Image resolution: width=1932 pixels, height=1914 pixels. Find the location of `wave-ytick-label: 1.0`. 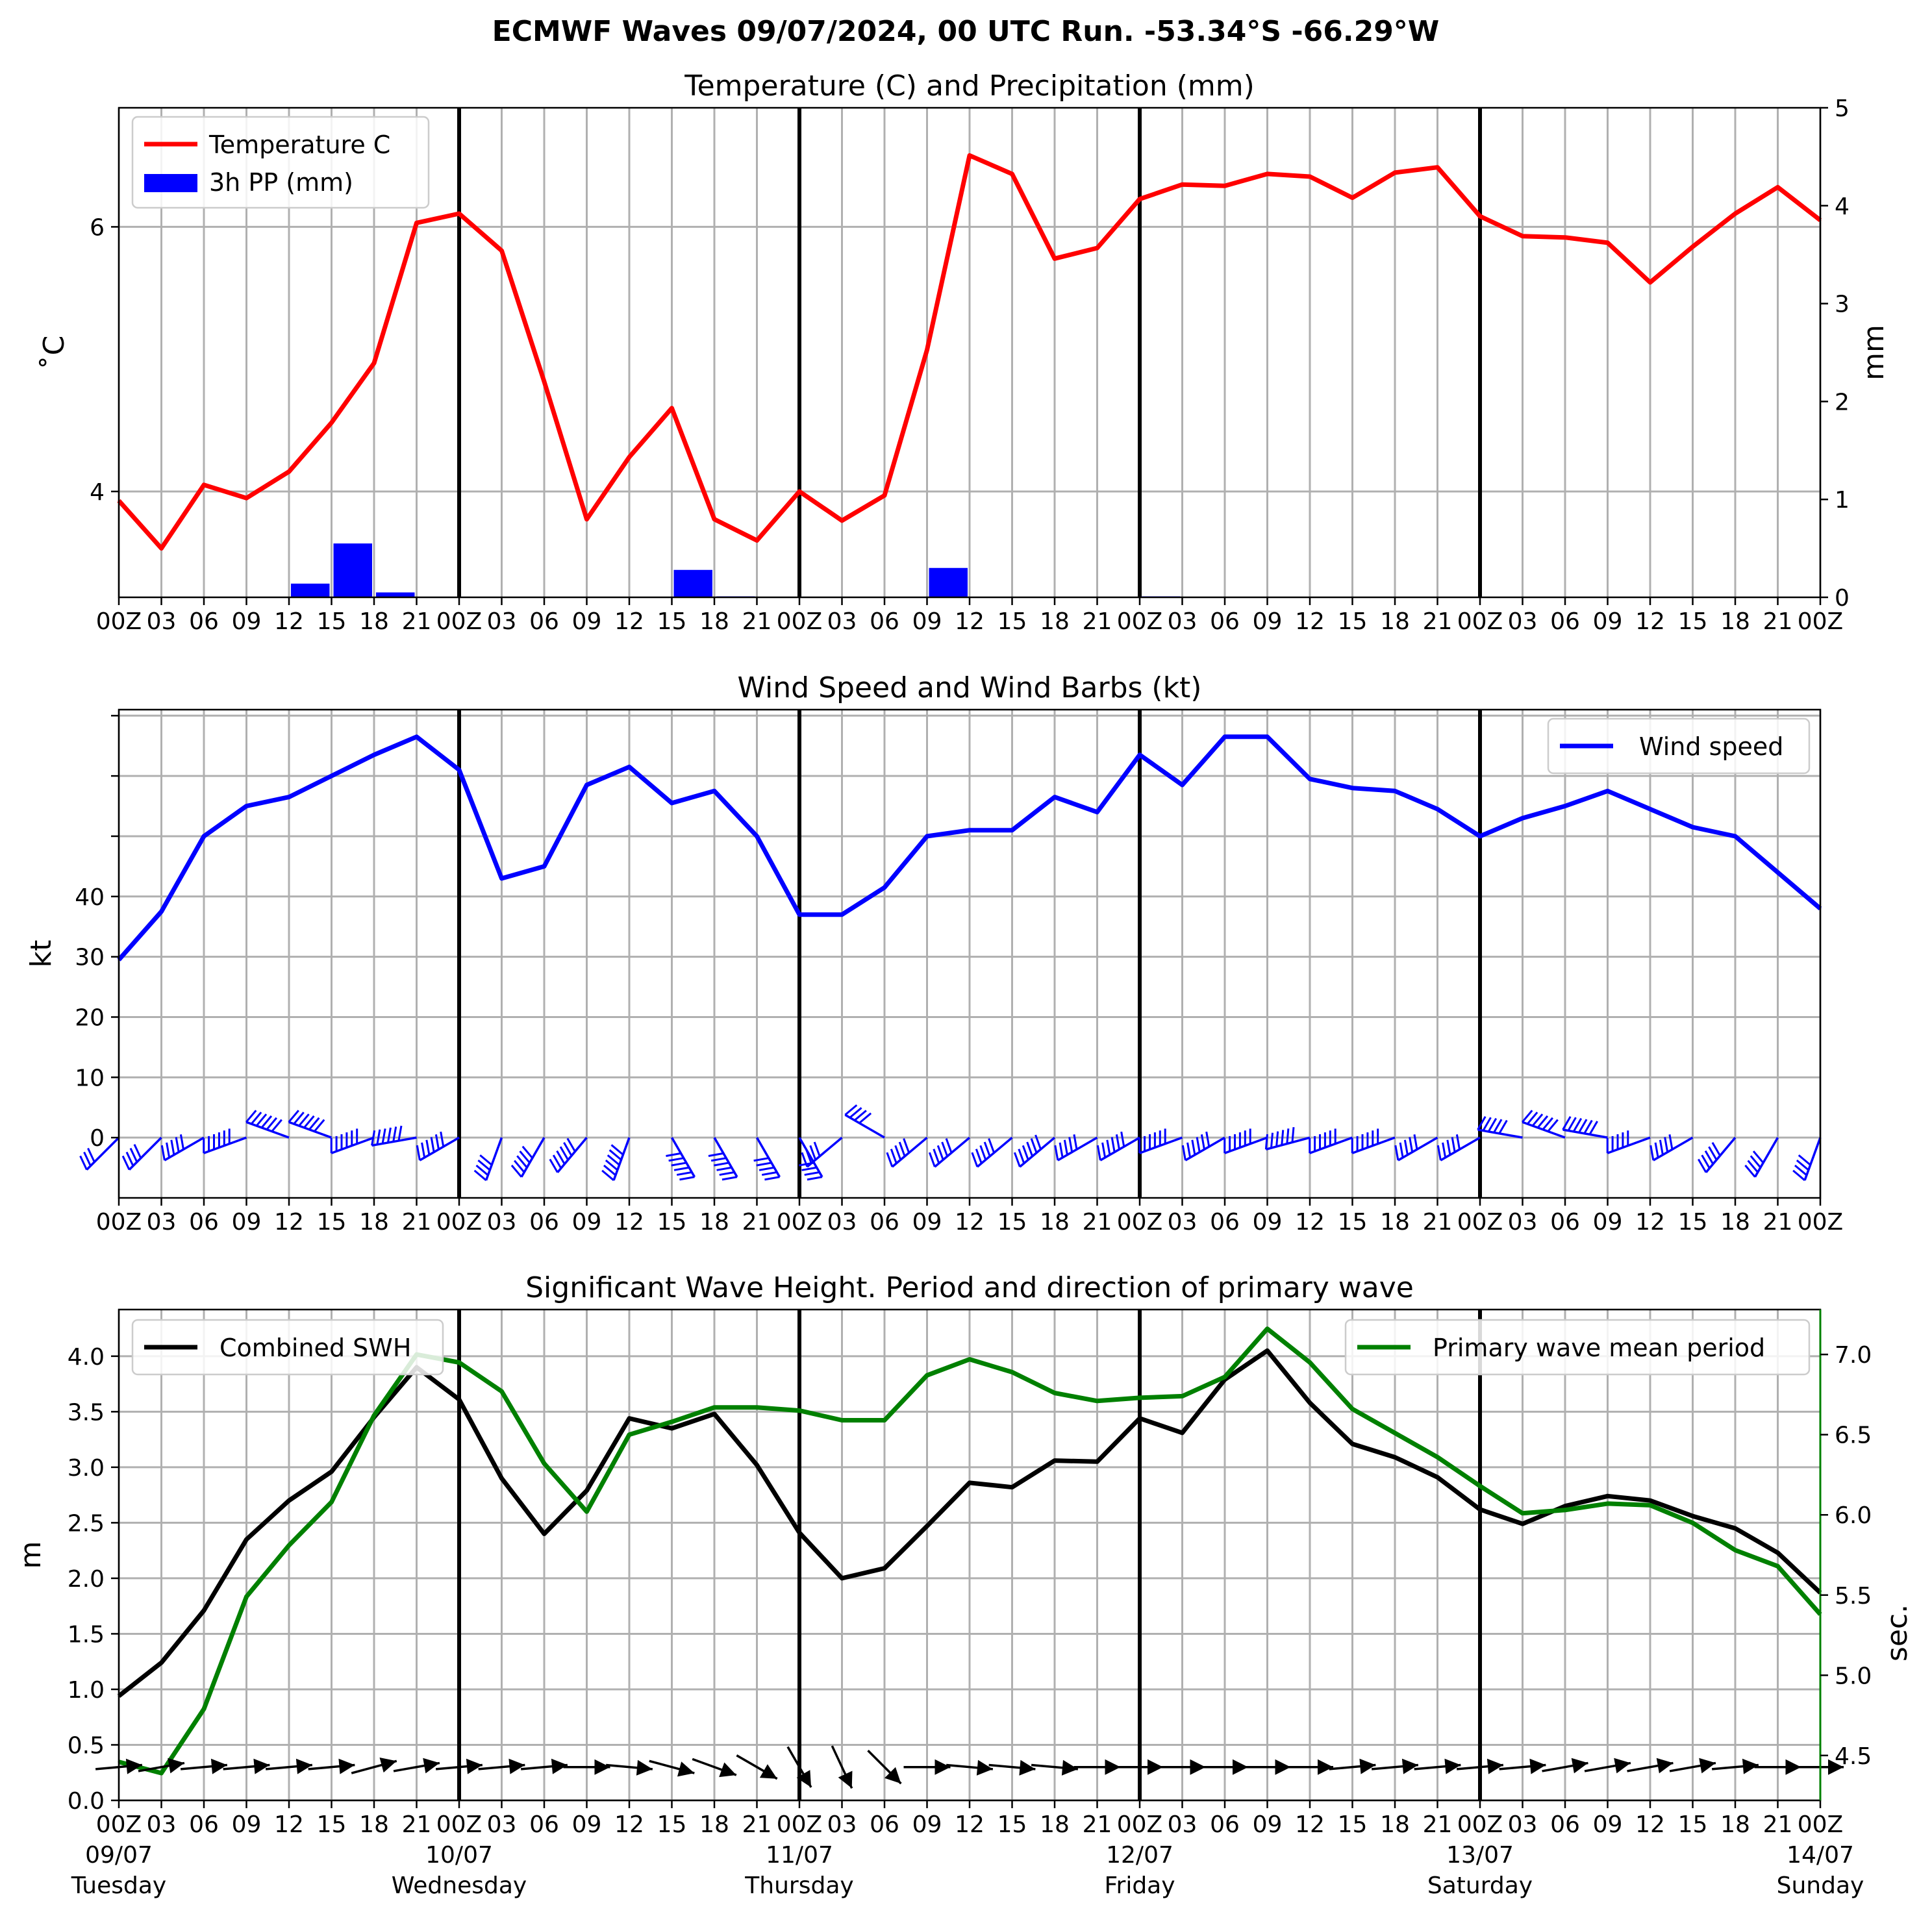

wave-ytick-label: 1.0 is located at coordinates (86, 1690).